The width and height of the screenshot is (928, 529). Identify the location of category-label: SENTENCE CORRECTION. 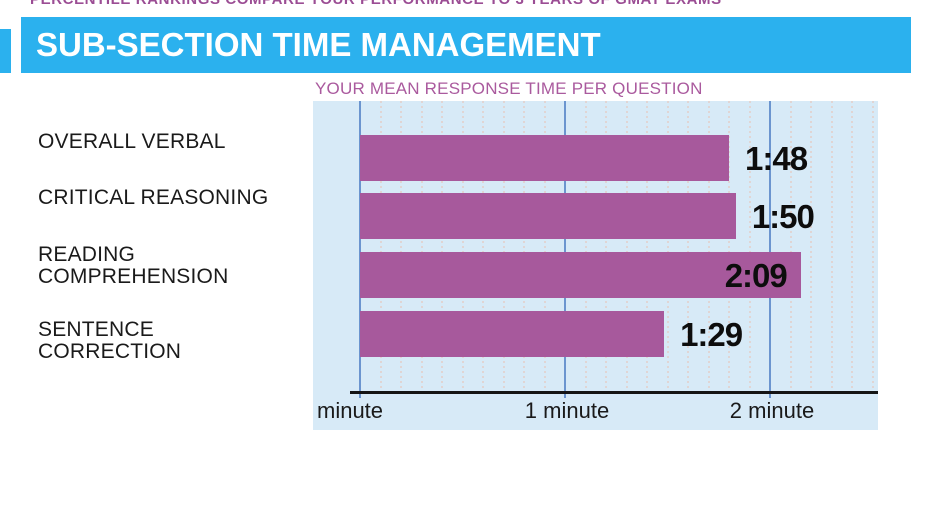
(110, 340).